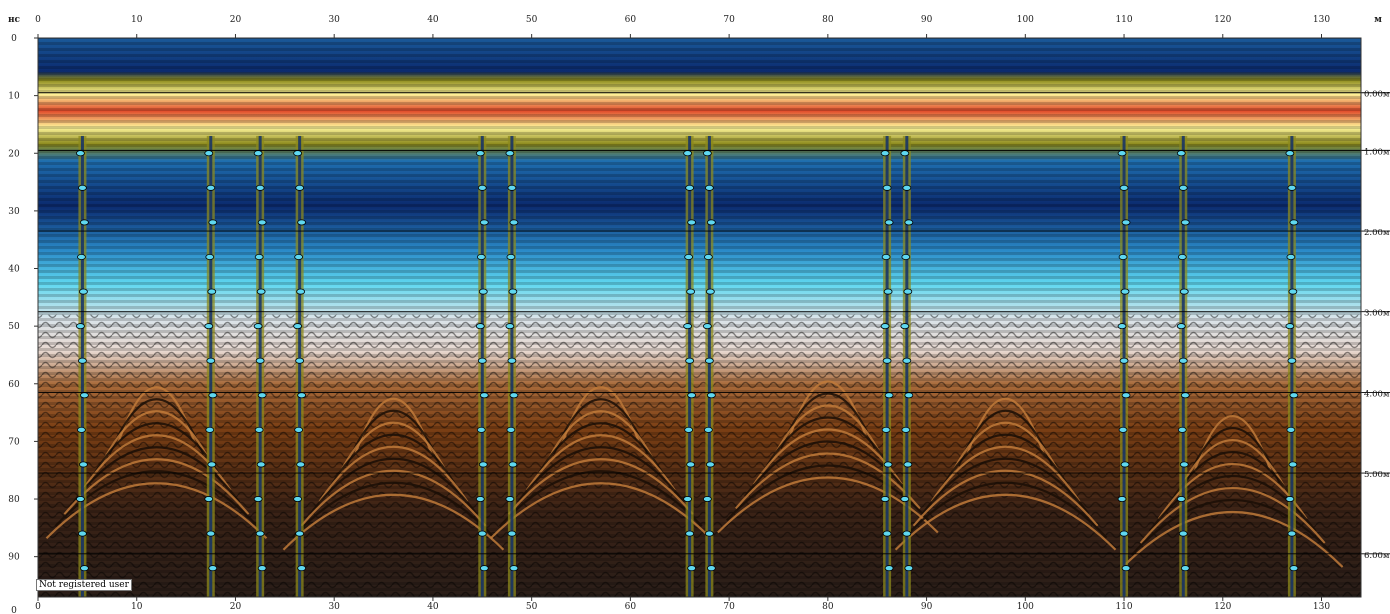  I want to click on x-top-tick-label-30: 30, so click(334, 20).